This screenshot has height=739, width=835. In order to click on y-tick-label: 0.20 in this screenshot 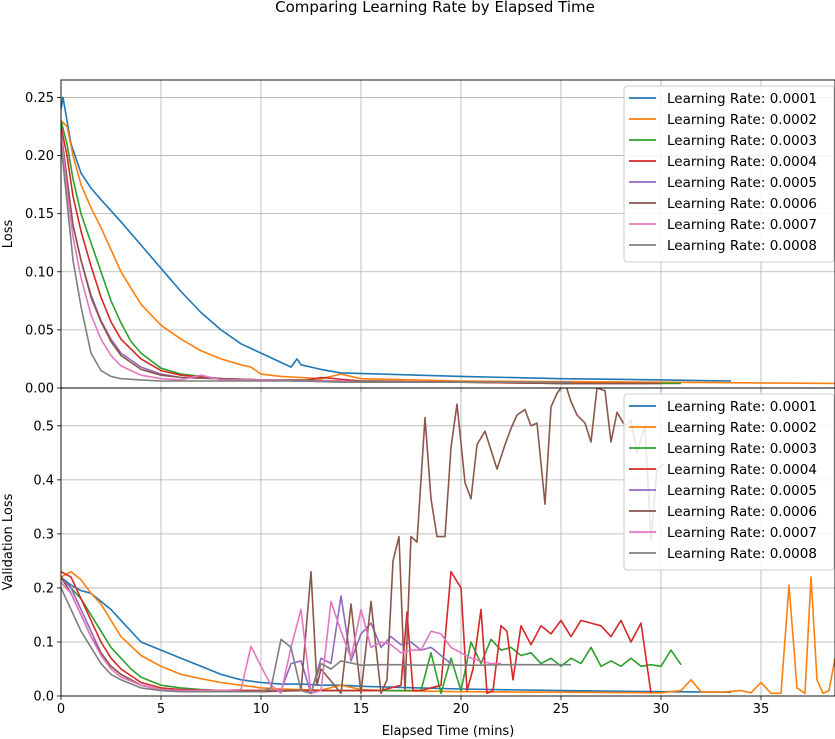, I will do `click(39, 156)`.